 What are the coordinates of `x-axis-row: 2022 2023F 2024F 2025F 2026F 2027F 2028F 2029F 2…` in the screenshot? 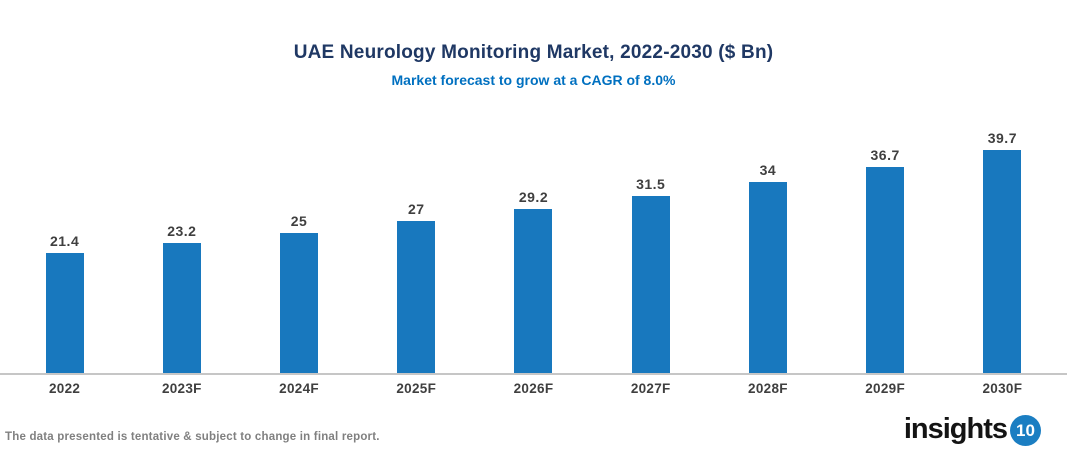 It's located at (533, 385).